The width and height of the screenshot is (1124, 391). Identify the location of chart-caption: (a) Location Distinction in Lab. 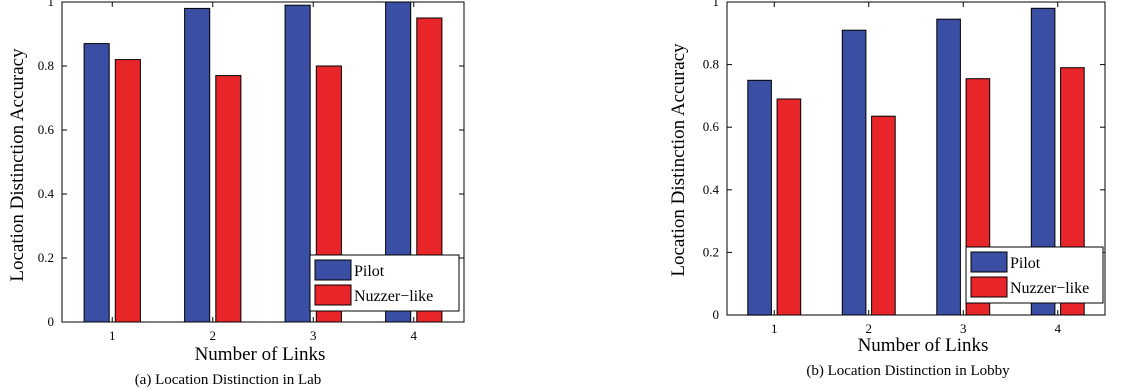
(228, 380).